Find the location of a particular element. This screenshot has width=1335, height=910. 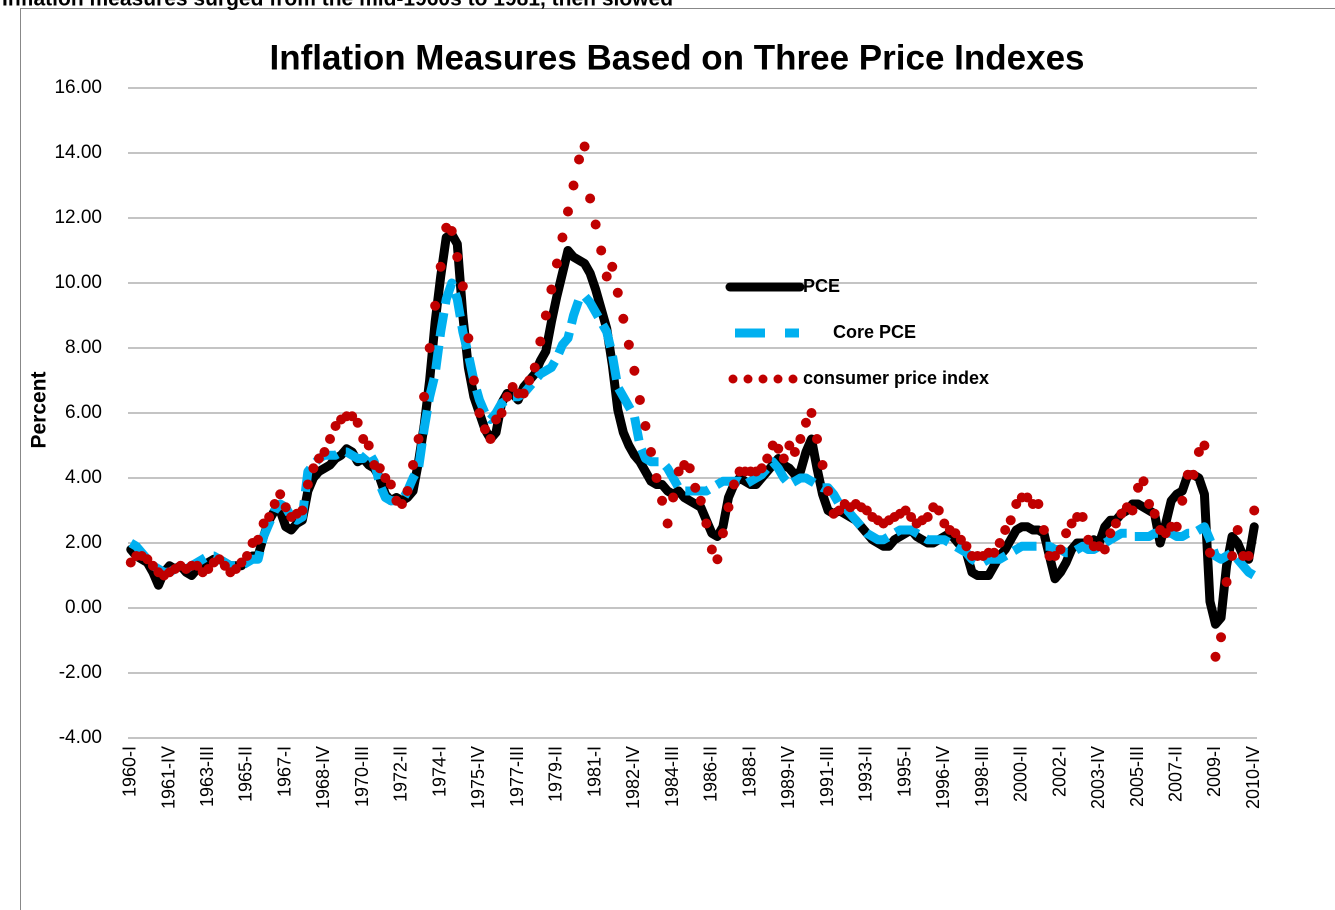

x-tick-label: 1972-II is located at coordinates (401, 774).